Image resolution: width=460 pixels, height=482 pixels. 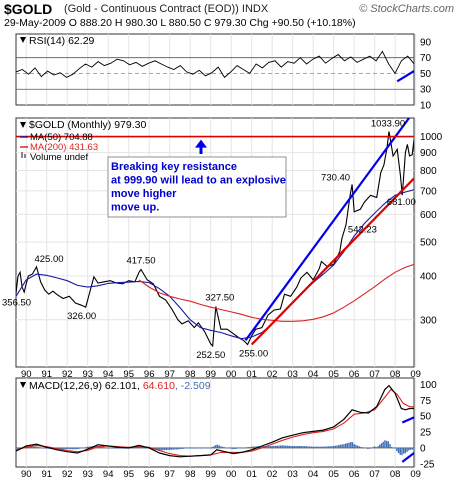 What do you see at coordinates (426, 401) in the screenshot?
I see `macd-tick-label: 75` at bounding box center [426, 401].